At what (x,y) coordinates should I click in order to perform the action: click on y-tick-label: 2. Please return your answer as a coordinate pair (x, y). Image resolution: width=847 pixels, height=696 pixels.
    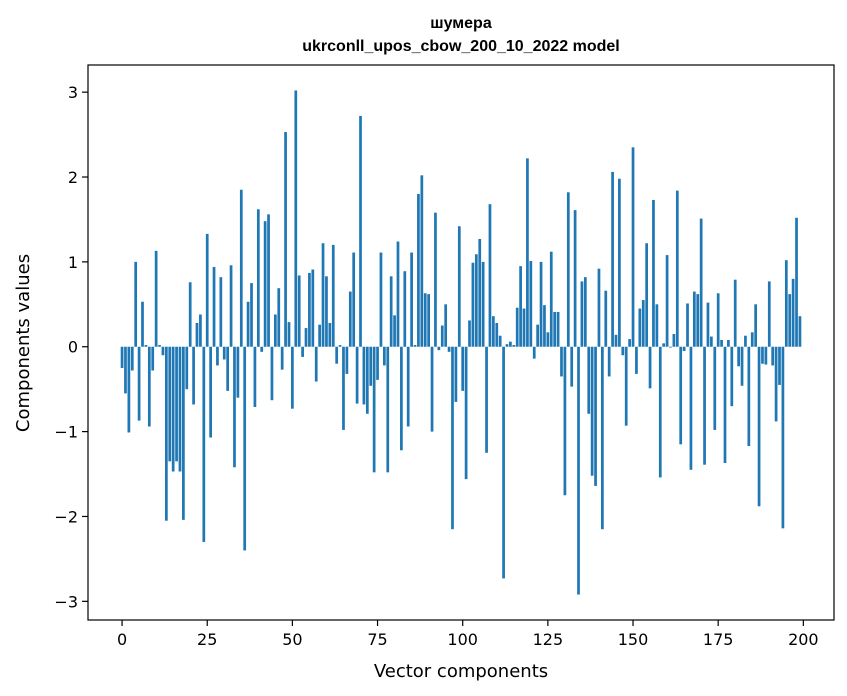
    Looking at the image, I should click on (73, 177).